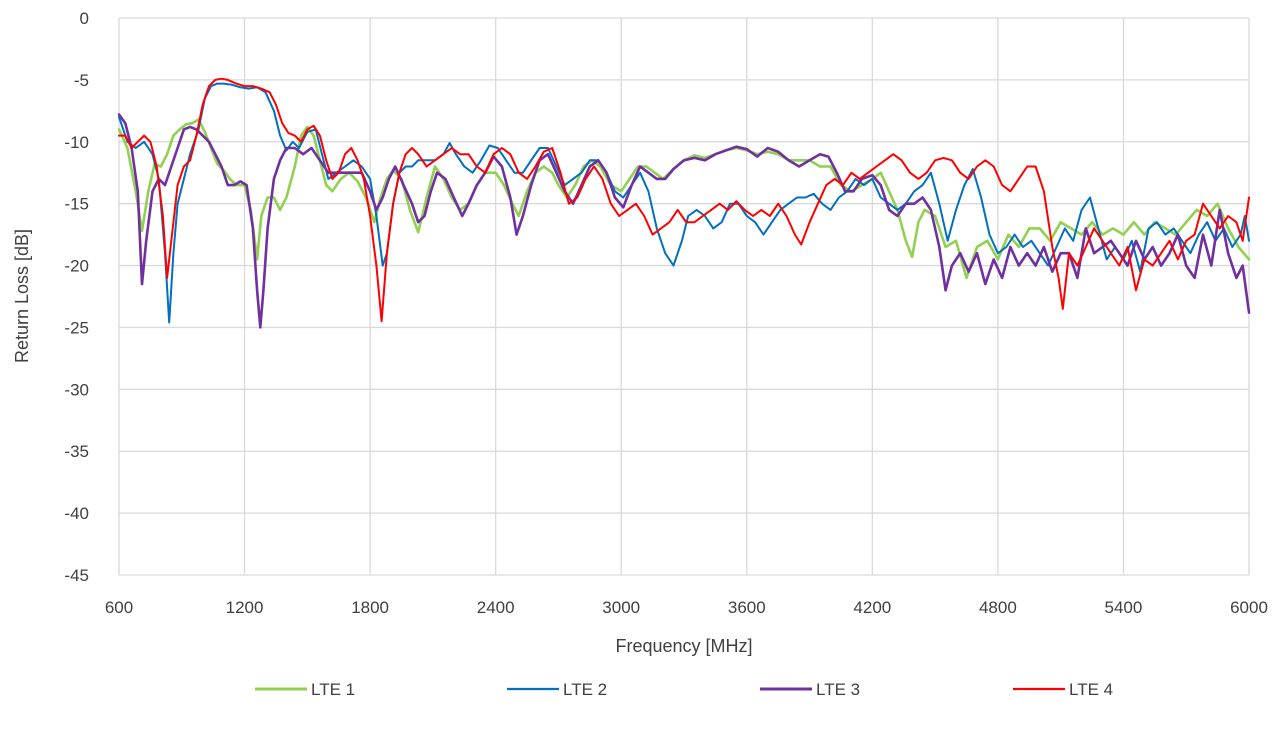 This screenshot has height=731, width=1287. What do you see at coordinates (305, 689) in the screenshot?
I see `legend-item-lte-1: LTE 1` at bounding box center [305, 689].